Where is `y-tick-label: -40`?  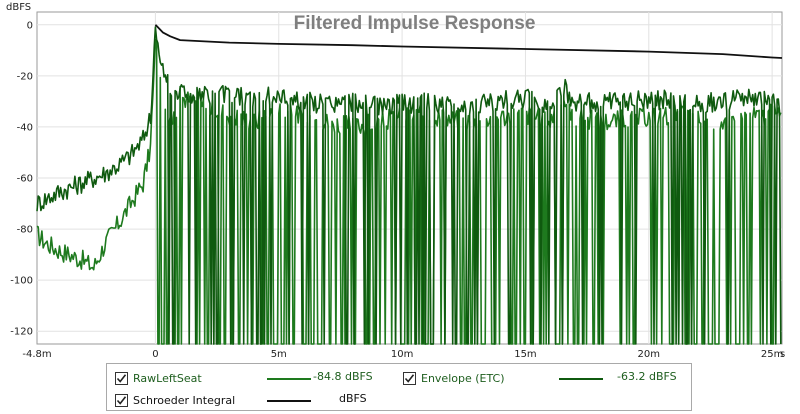
y-tick-label: -40 is located at coordinates (25, 127).